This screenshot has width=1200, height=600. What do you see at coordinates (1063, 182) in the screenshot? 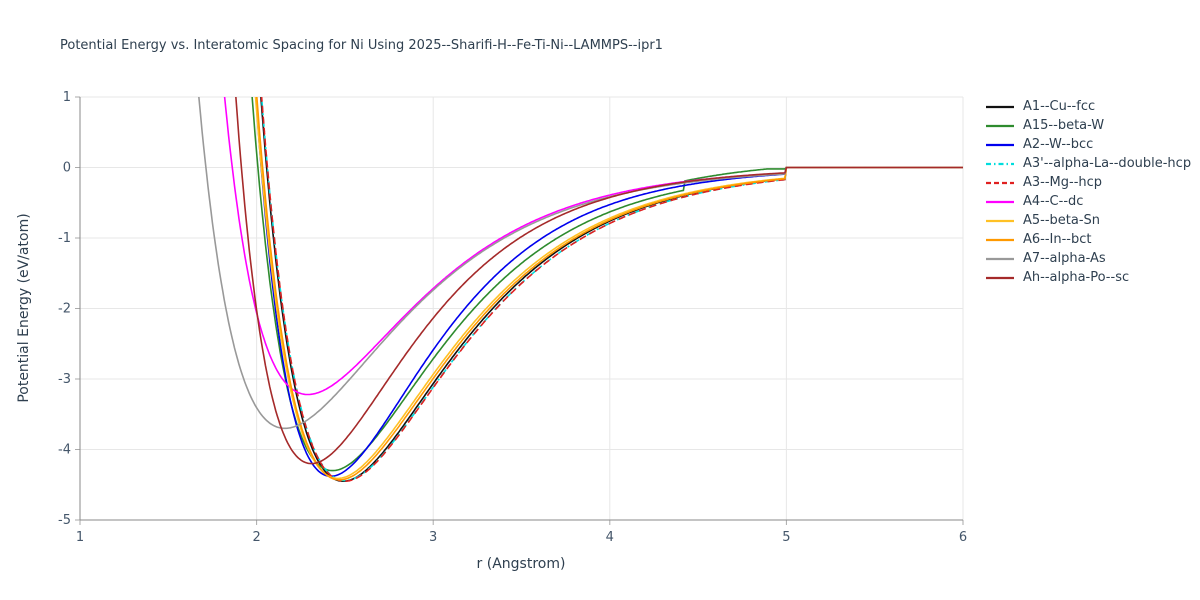
I see `legend-label: A3--Mg--hcp` at bounding box center [1063, 182].